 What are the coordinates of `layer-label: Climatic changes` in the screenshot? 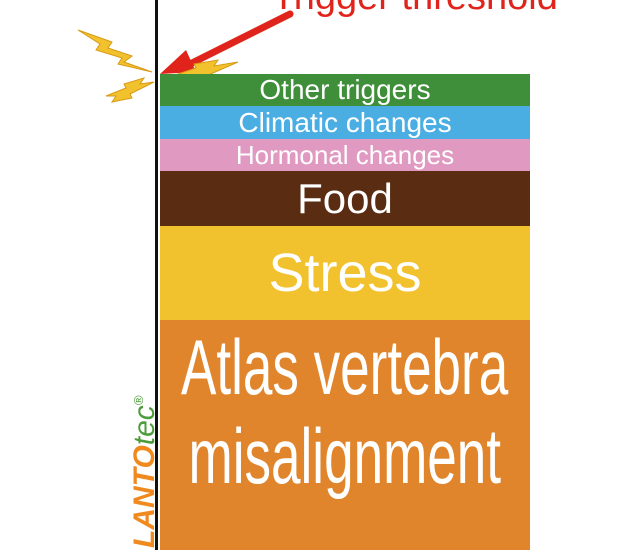 It's located at (345, 122).